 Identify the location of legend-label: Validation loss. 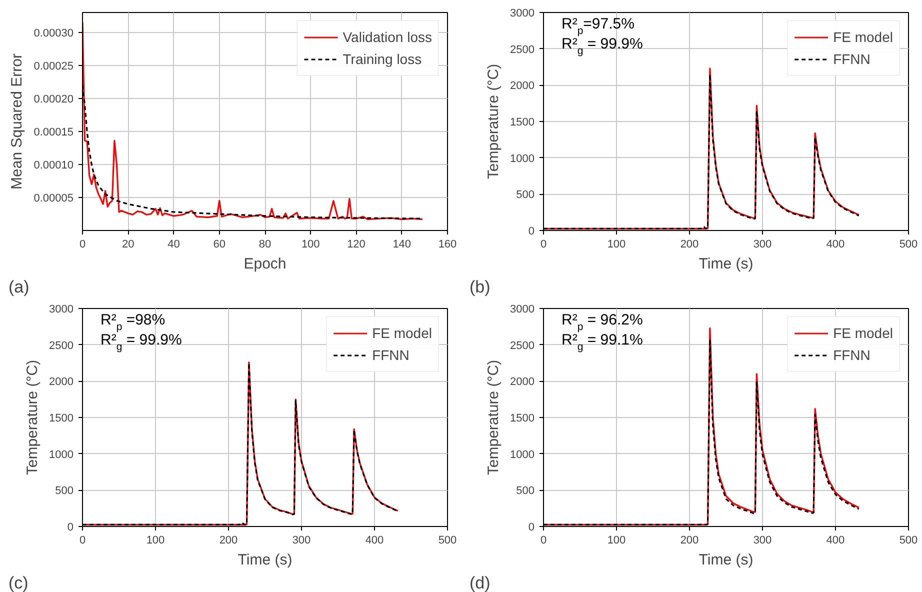
(387, 37).